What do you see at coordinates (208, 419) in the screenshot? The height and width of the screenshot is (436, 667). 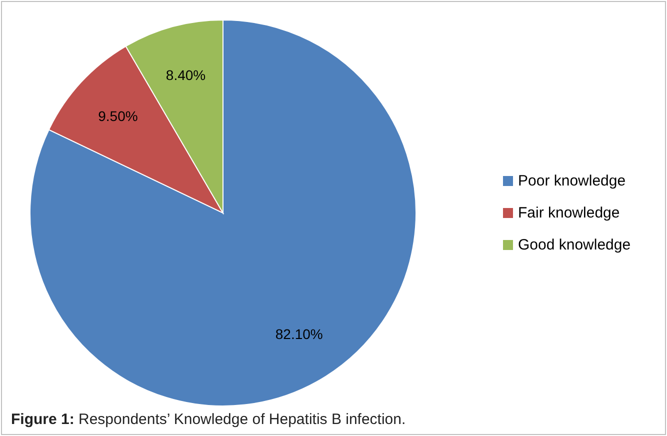 I see `caption: Figure 1: Respondents’ Knowledge of Hepatitis B infection.` at bounding box center [208, 419].